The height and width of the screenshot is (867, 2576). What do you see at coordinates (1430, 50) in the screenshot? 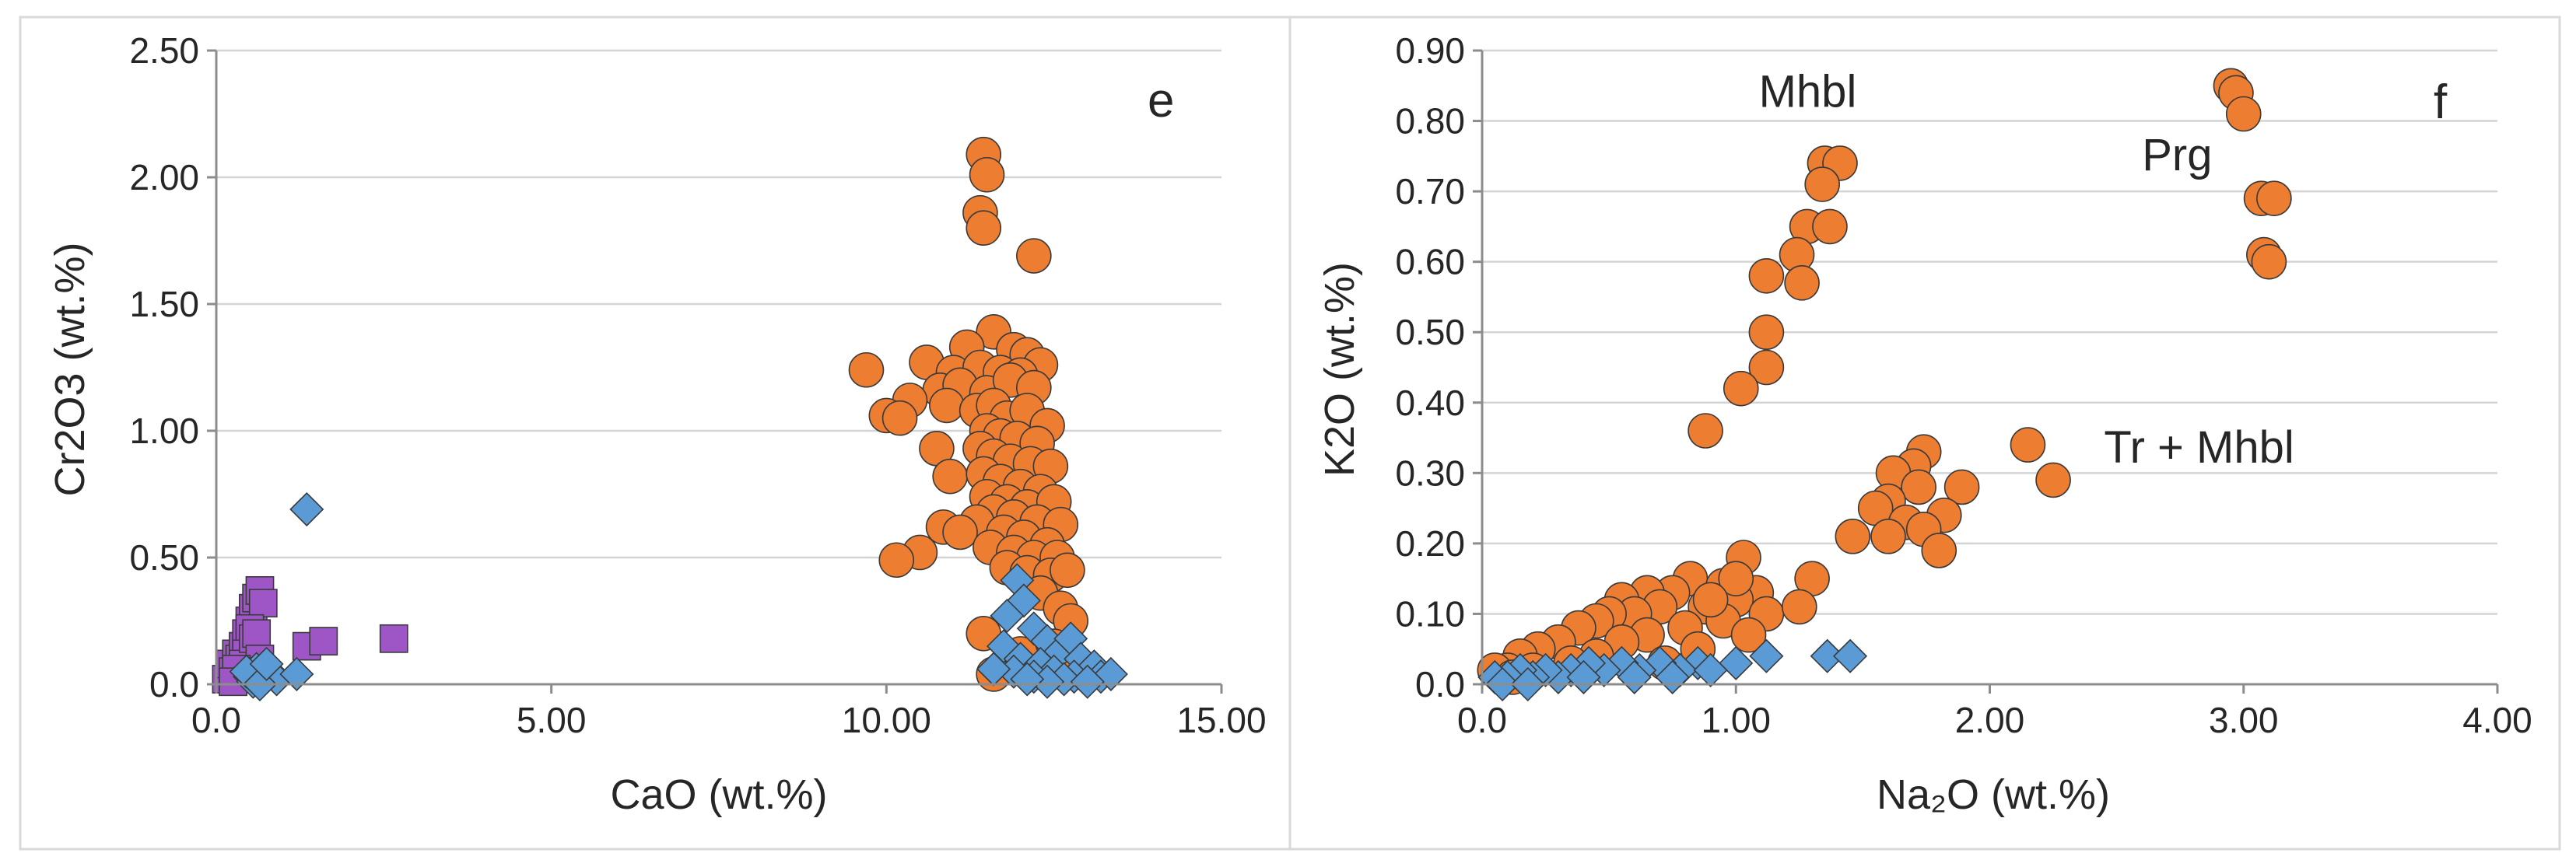
I see `y-tick-label-9: 0.90` at bounding box center [1430, 50].